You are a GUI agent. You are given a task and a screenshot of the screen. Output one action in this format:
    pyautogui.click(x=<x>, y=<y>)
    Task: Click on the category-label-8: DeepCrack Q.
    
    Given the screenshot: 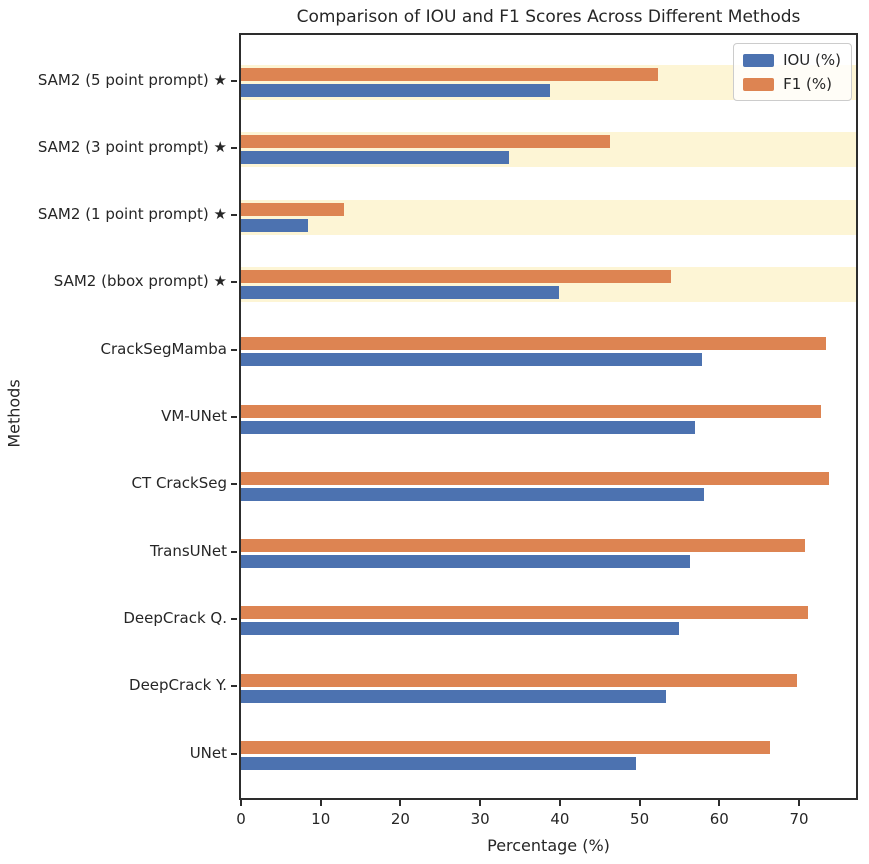 What is the action you would take?
    pyautogui.click(x=175, y=617)
    